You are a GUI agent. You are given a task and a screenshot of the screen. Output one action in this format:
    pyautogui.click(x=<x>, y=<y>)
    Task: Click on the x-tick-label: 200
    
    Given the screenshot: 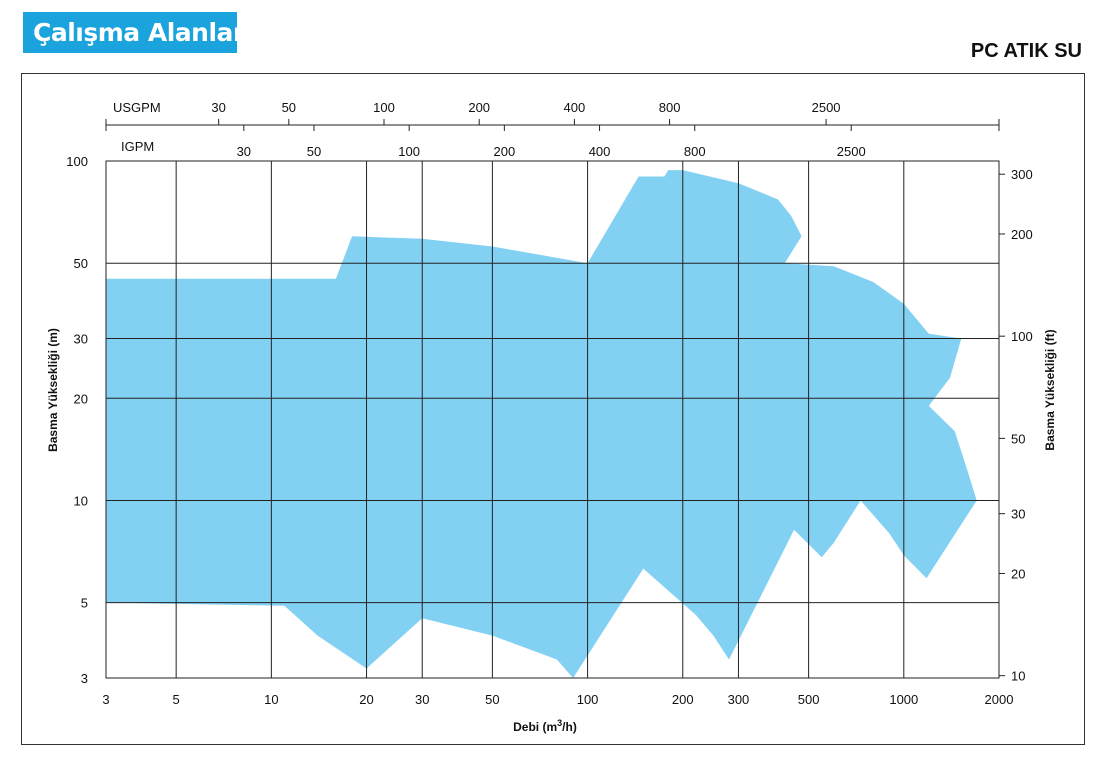 What is the action you would take?
    pyautogui.click(x=683, y=699)
    